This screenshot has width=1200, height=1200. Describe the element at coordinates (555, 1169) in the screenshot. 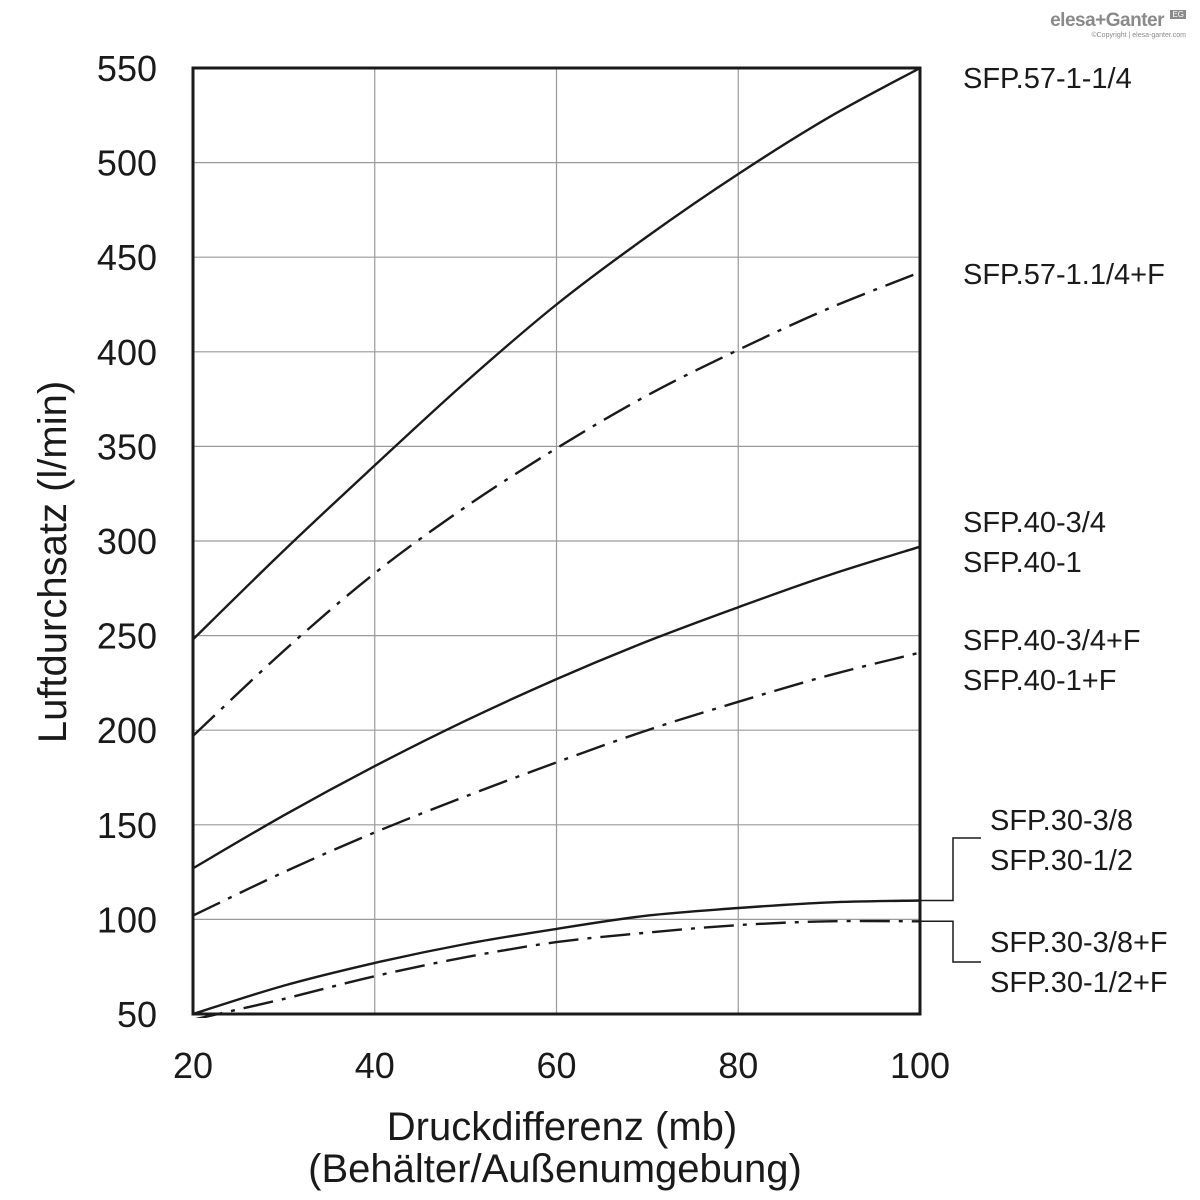

I see `x-axis-subtitle: (Behälter/Außenumgebung)` at that location.